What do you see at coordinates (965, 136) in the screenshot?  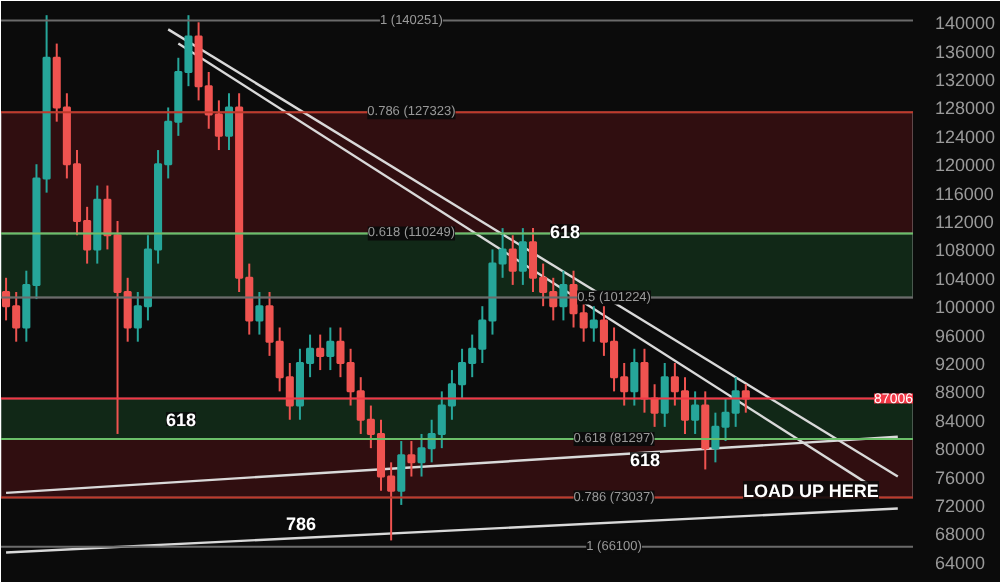 I see `y-tick-label: 124000` at bounding box center [965, 136].